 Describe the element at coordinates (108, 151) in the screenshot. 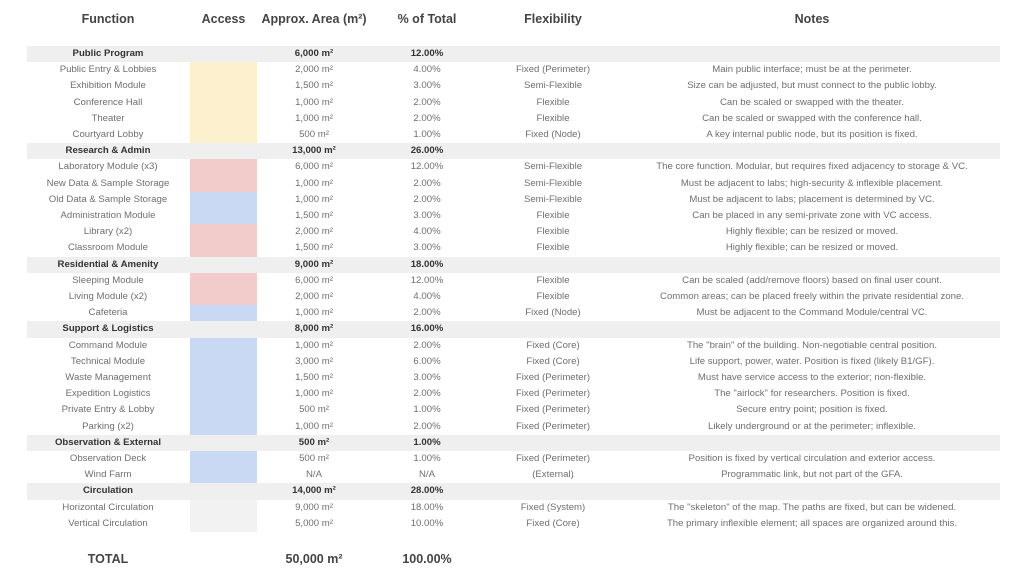

I see `function-cell: Research & Admin` at that location.